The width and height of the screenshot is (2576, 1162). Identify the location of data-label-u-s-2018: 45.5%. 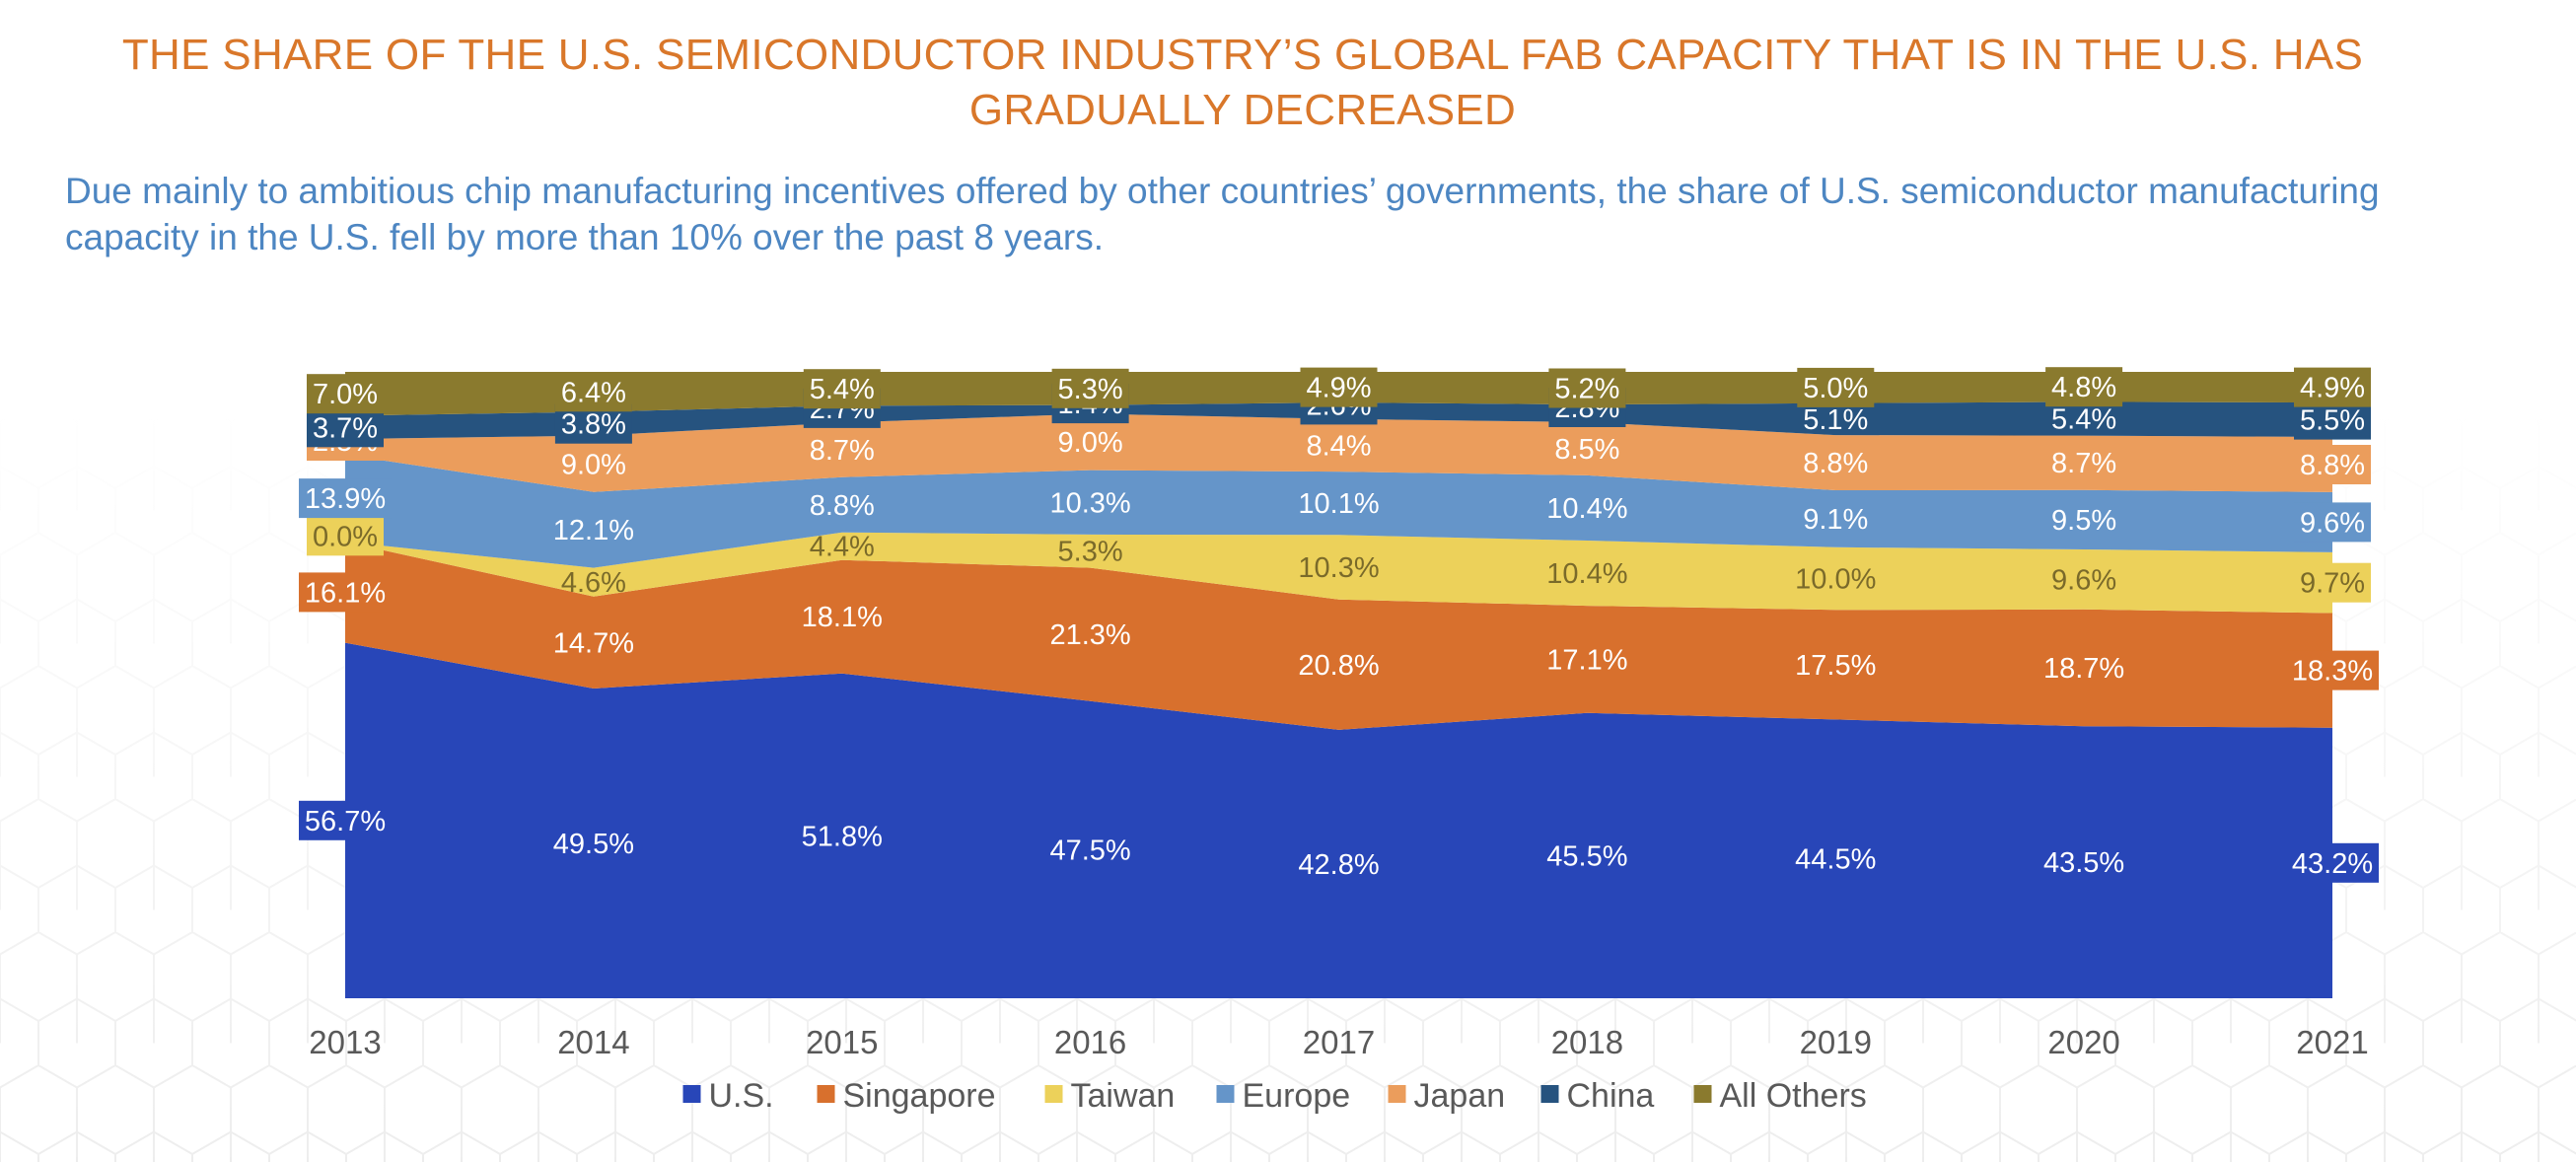
(1586, 856).